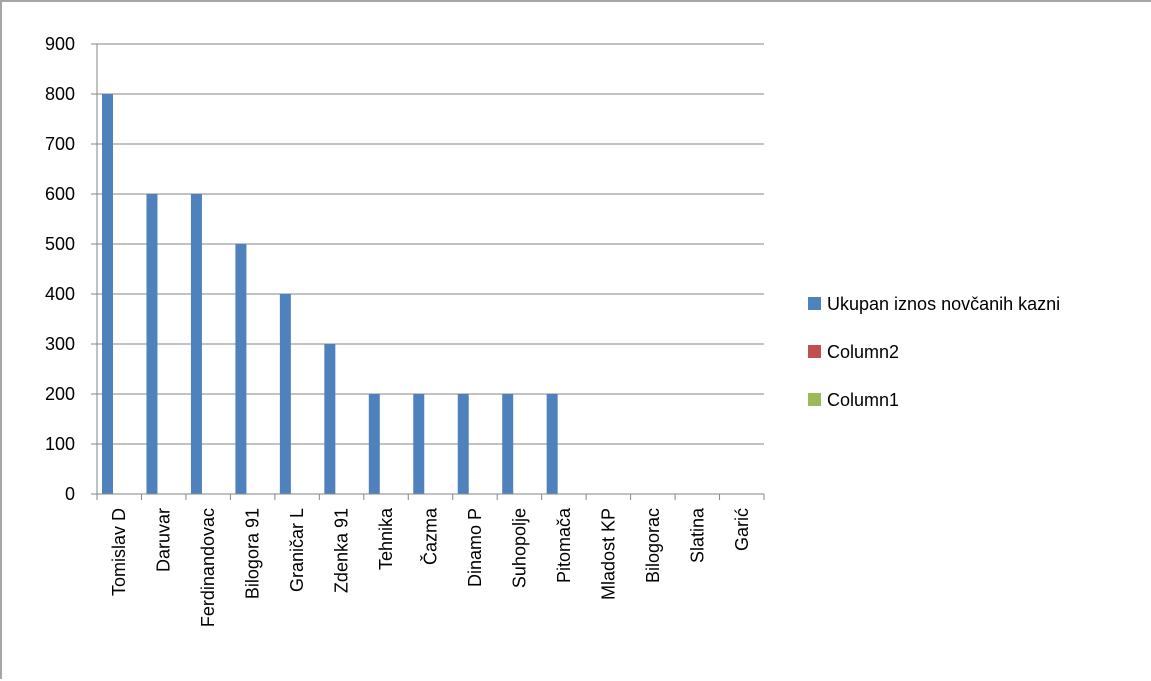  I want to click on y-tick-label: 700, so click(60, 144).